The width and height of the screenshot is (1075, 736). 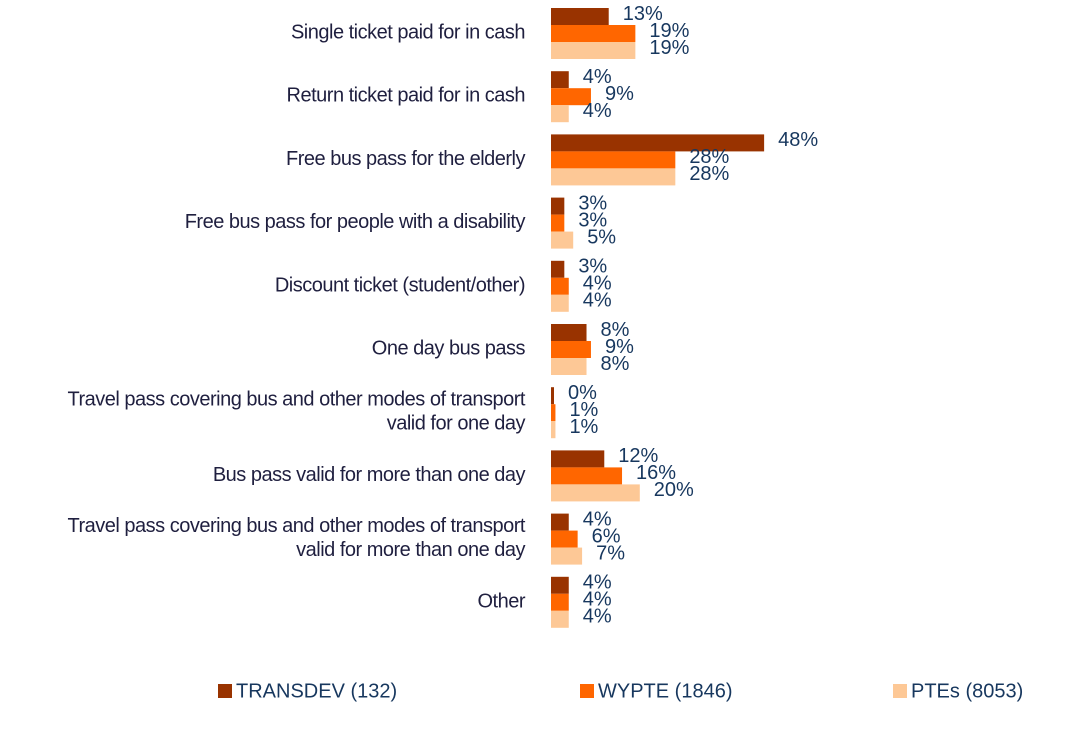 I want to click on category-label: Discount ticket (student/other), so click(x=400, y=286).